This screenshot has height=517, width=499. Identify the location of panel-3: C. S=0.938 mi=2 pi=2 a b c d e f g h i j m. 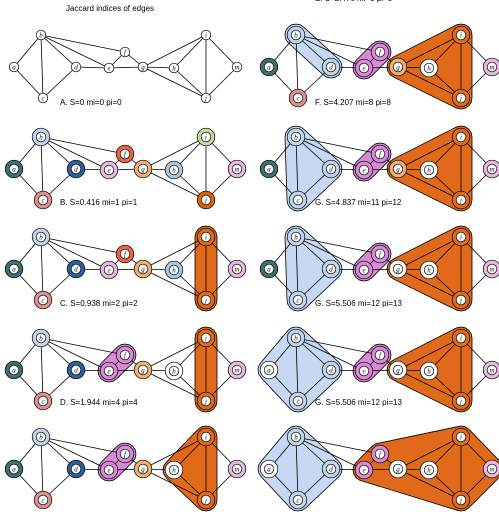
(125, 356).